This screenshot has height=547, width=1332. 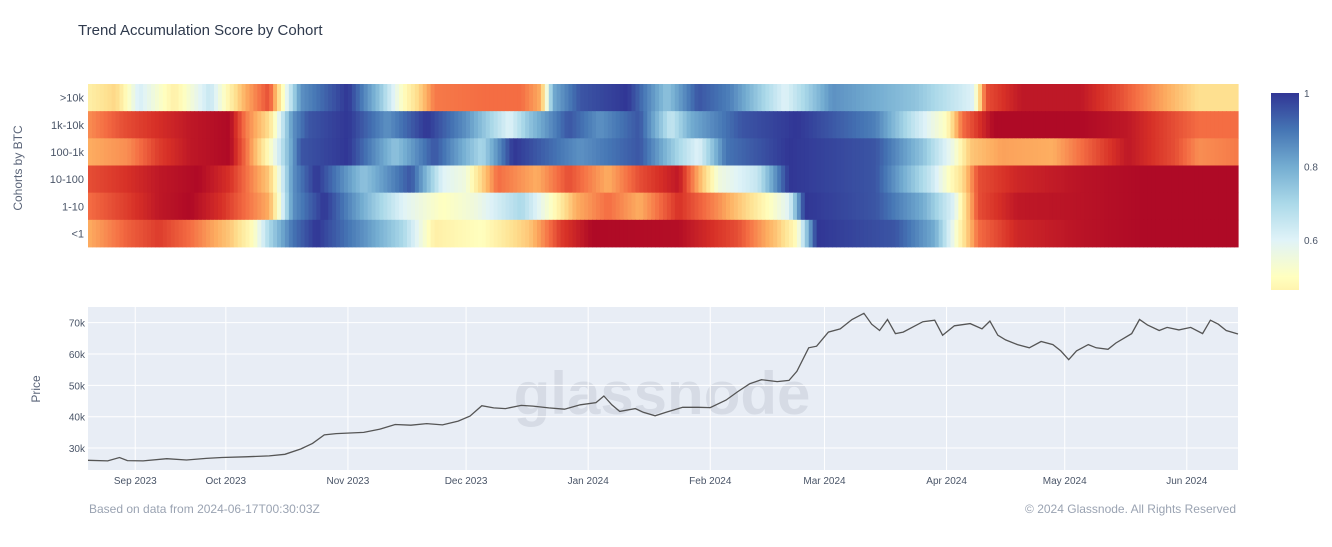 What do you see at coordinates (77, 324) in the screenshot?
I see `price-y-tick-label: 70k` at bounding box center [77, 324].